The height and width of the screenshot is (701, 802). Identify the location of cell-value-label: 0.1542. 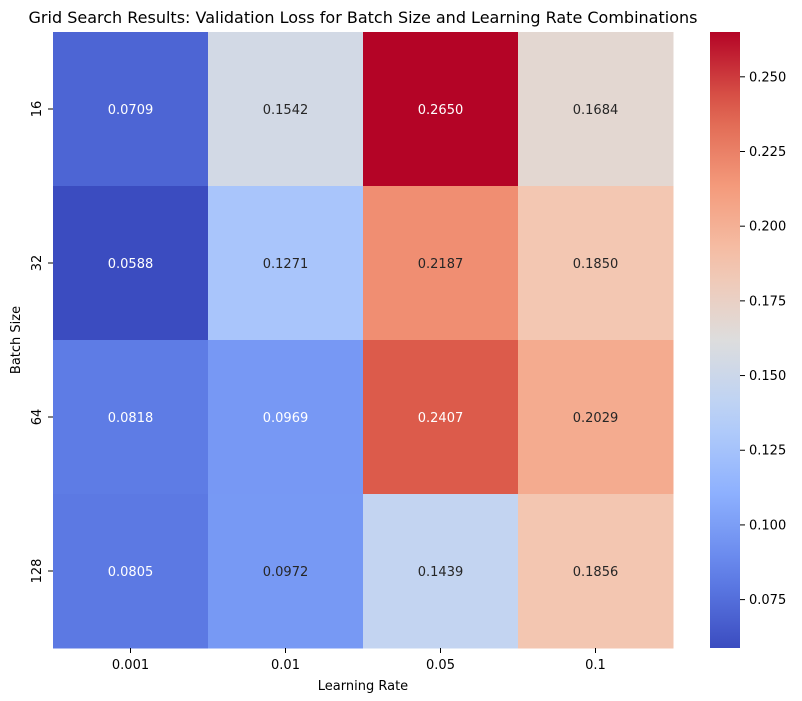
(286, 110).